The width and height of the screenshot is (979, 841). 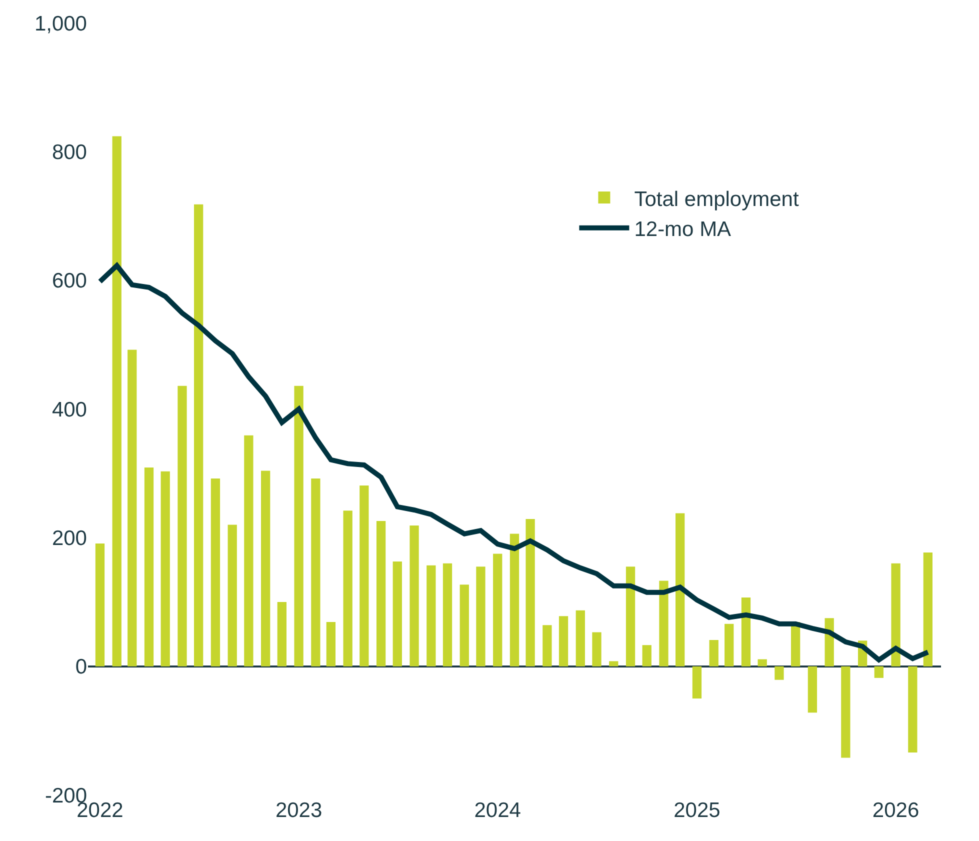 I want to click on y-tick-label: 200, so click(x=69, y=538).